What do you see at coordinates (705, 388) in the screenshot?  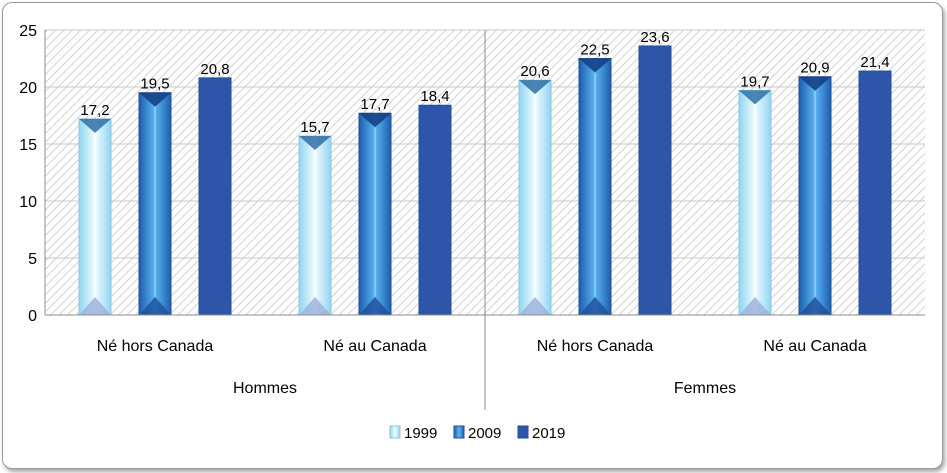 I see `group-label: Femmes` at bounding box center [705, 388].